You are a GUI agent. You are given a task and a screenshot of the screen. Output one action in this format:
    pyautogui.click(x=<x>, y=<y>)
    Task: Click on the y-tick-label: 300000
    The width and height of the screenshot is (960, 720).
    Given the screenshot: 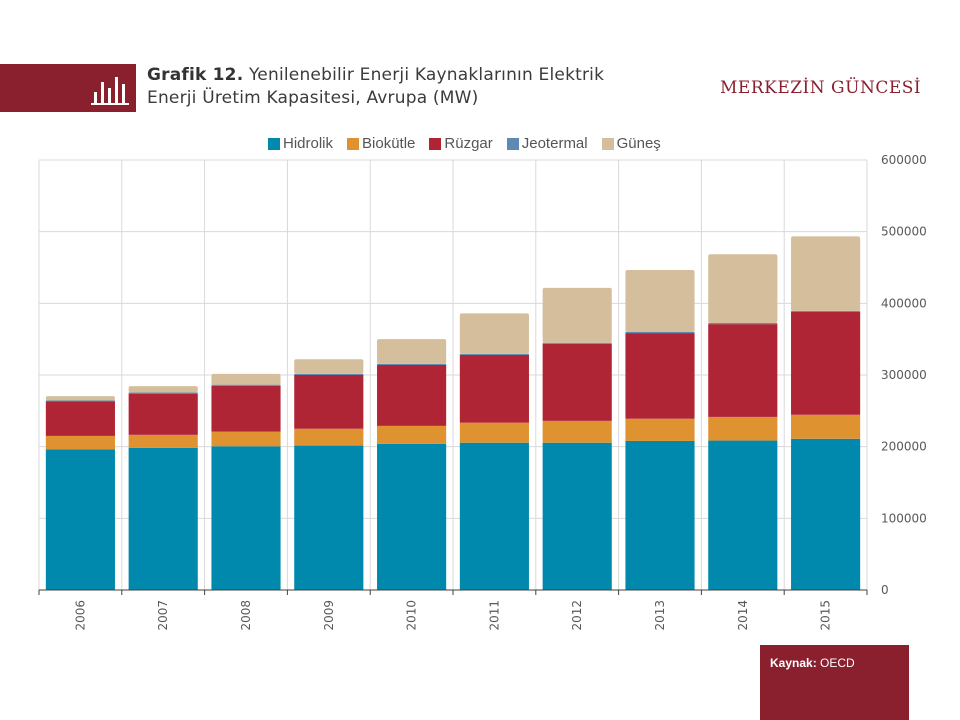 What is the action you would take?
    pyautogui.click(x=904, y=375)
    